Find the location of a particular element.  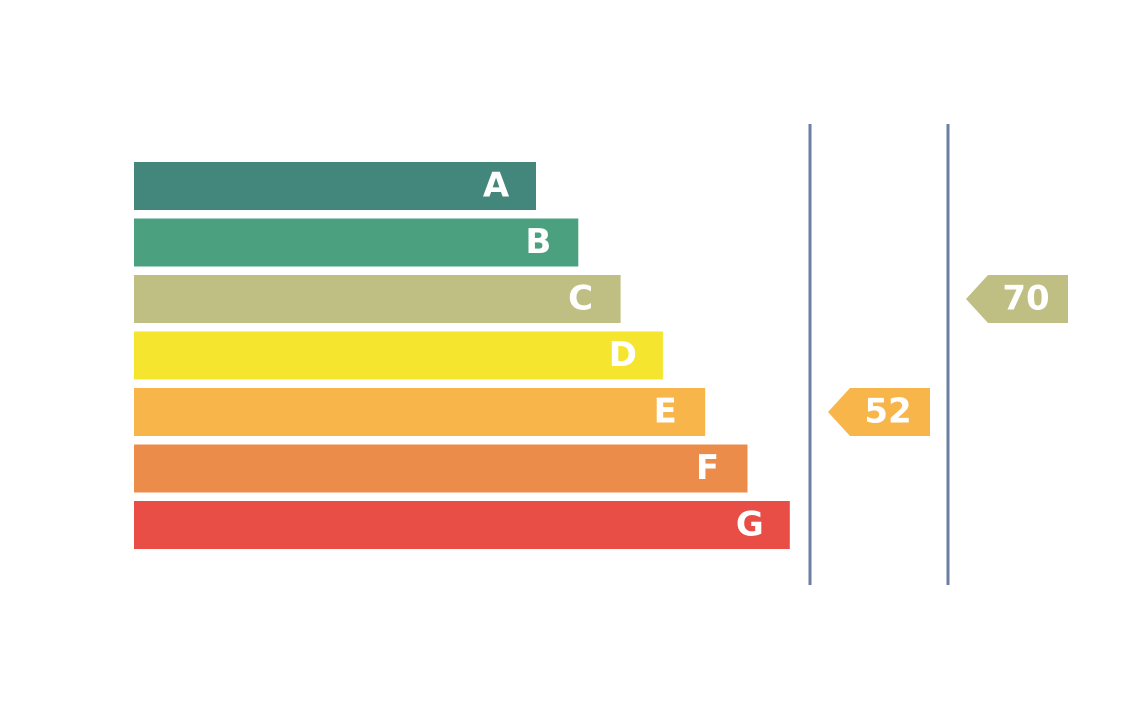

rating-label-b: B is located at coordinates (538, 242).